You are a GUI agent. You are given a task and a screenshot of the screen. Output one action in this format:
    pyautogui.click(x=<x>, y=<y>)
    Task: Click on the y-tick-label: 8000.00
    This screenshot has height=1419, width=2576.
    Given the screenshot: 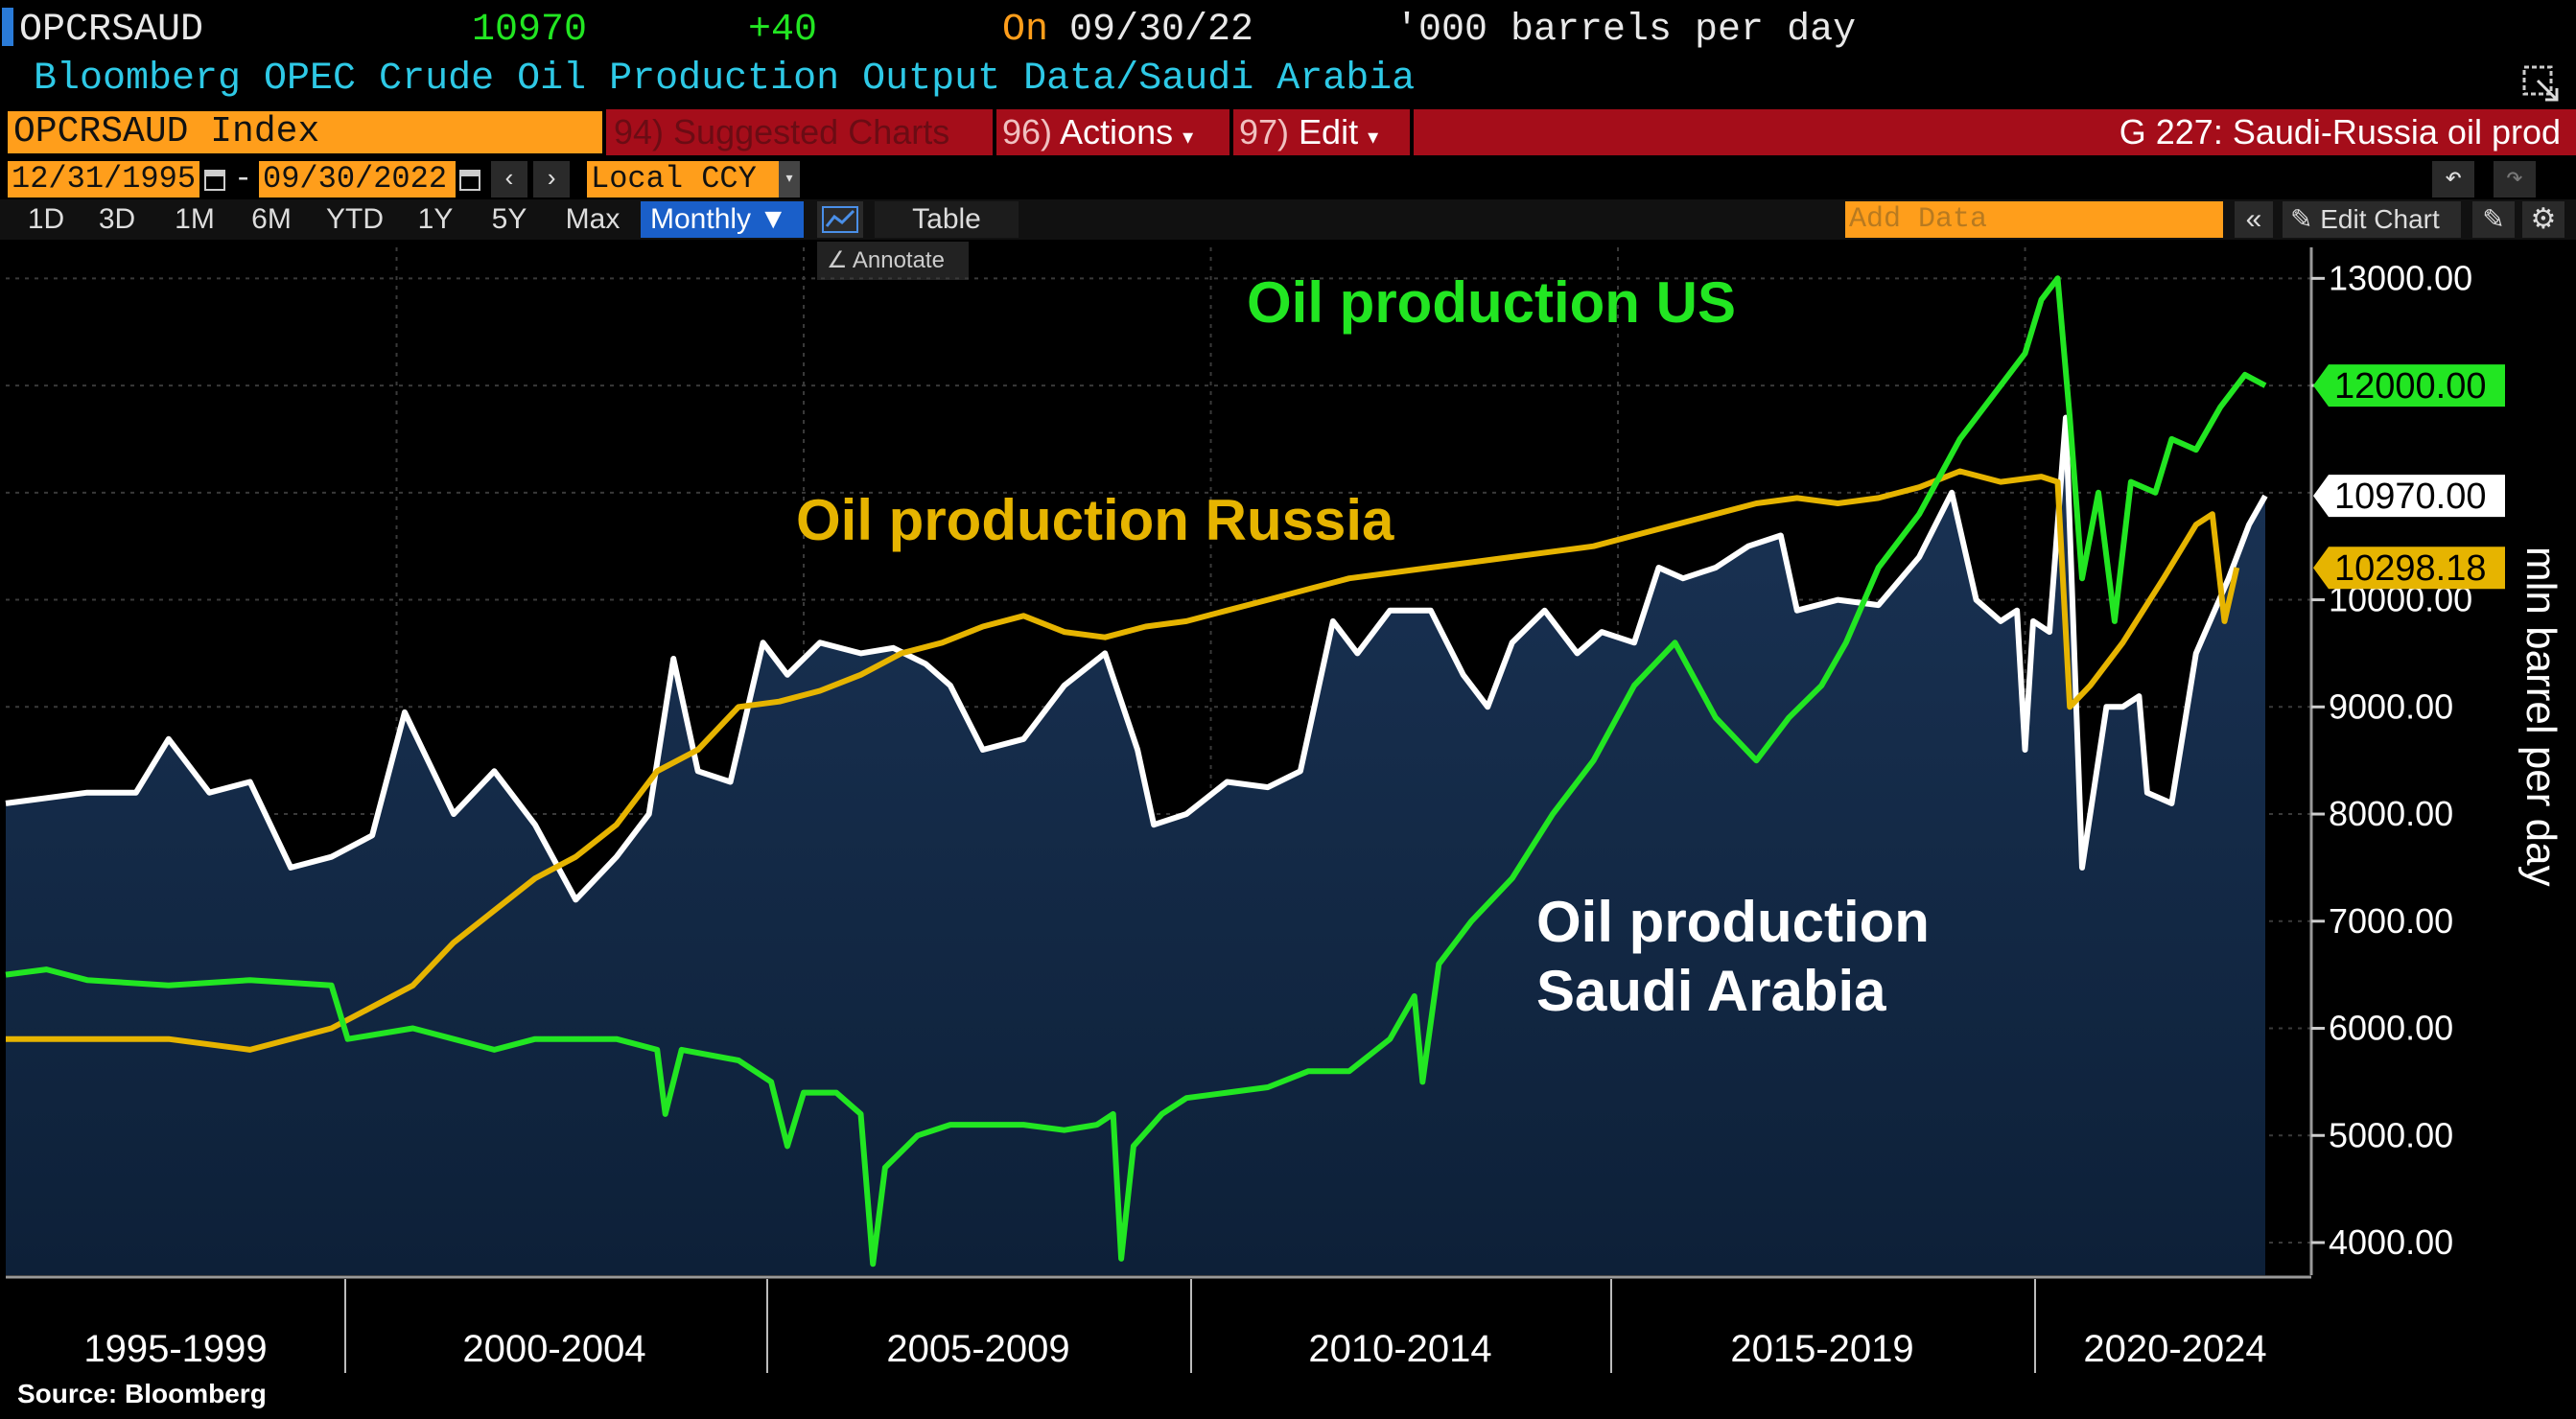 What is the action you would take?
    pyautogui.click(x=2391, y=813)
    